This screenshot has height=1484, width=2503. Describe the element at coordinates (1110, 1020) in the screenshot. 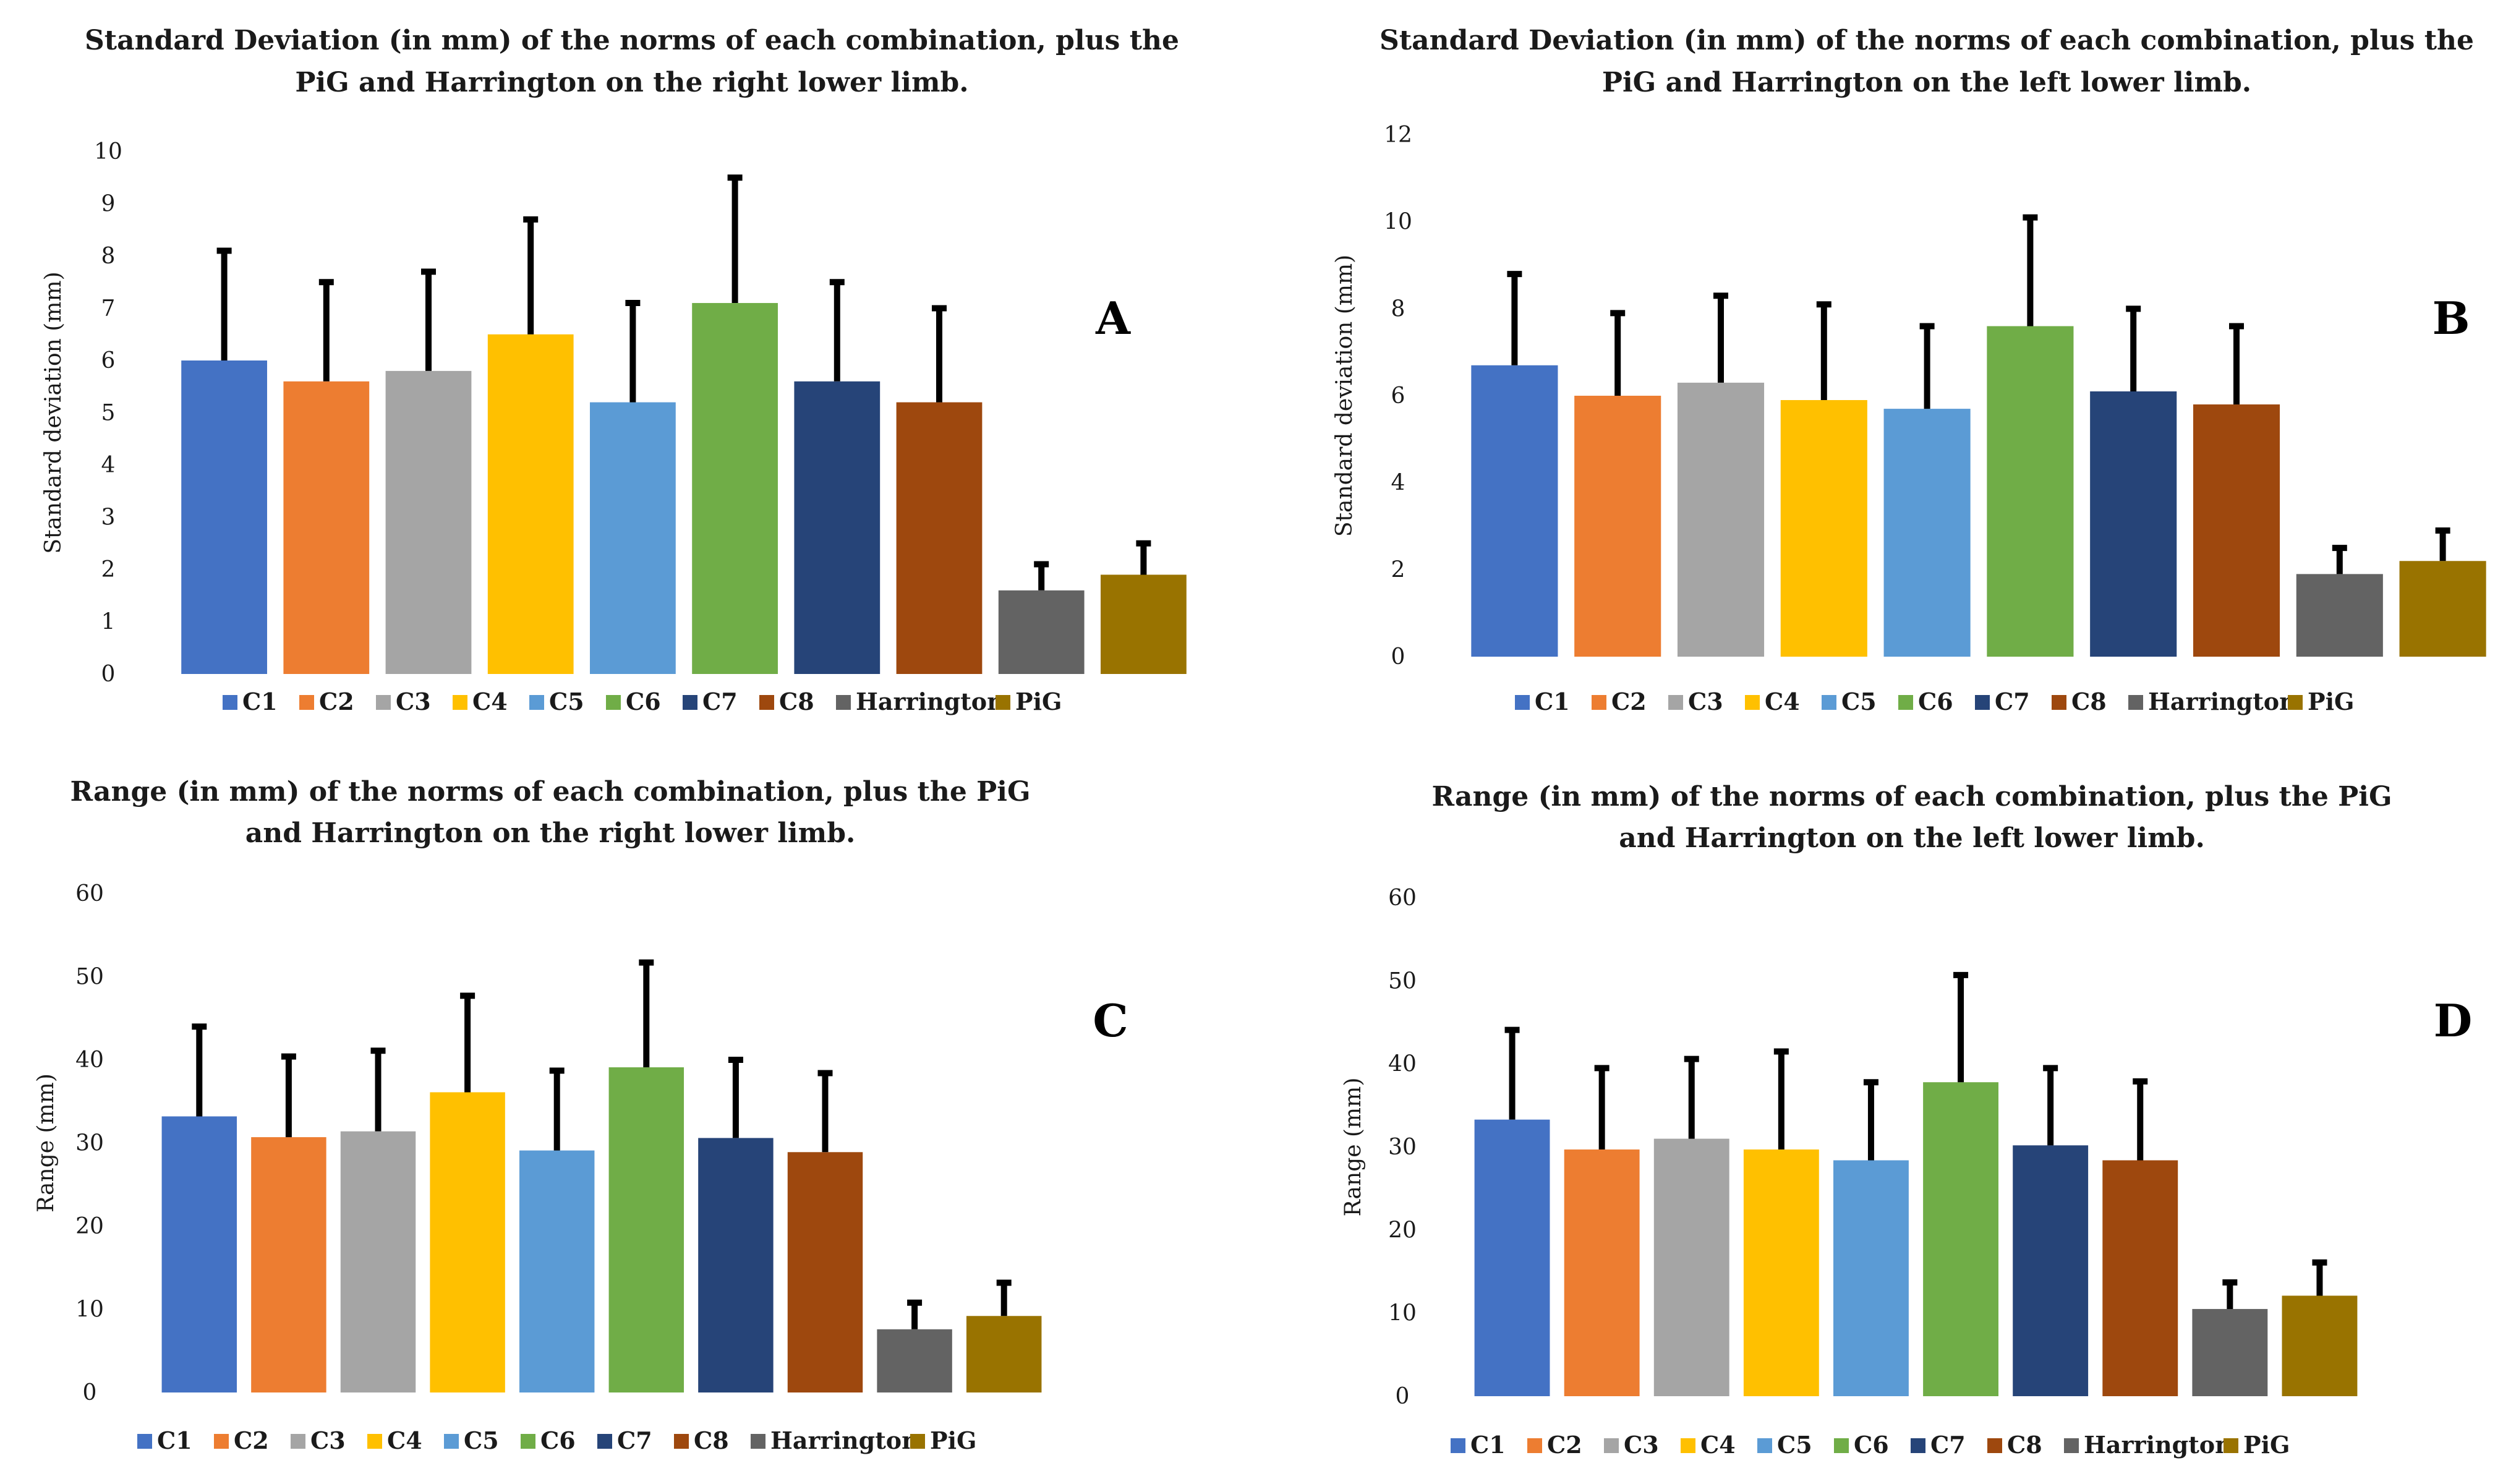

I see `panel-letter: C` at that location.